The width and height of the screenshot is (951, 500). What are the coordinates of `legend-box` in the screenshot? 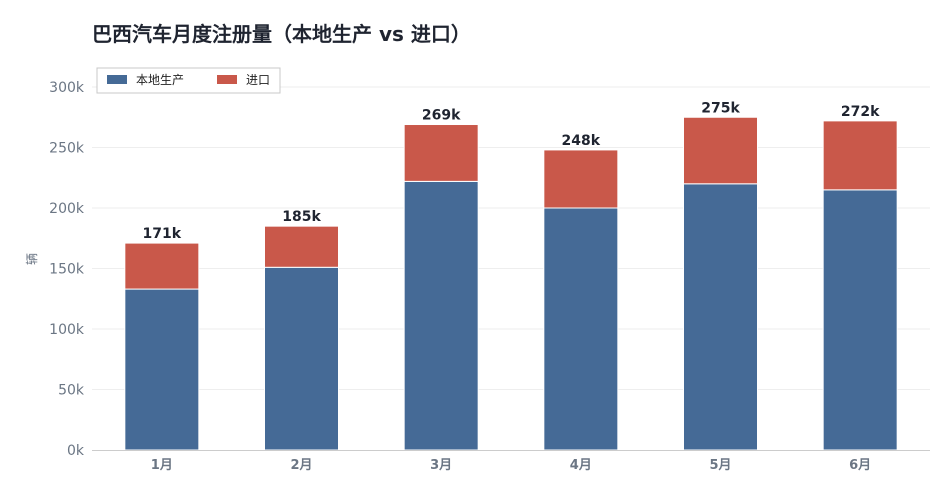 It's located at (188, 80).